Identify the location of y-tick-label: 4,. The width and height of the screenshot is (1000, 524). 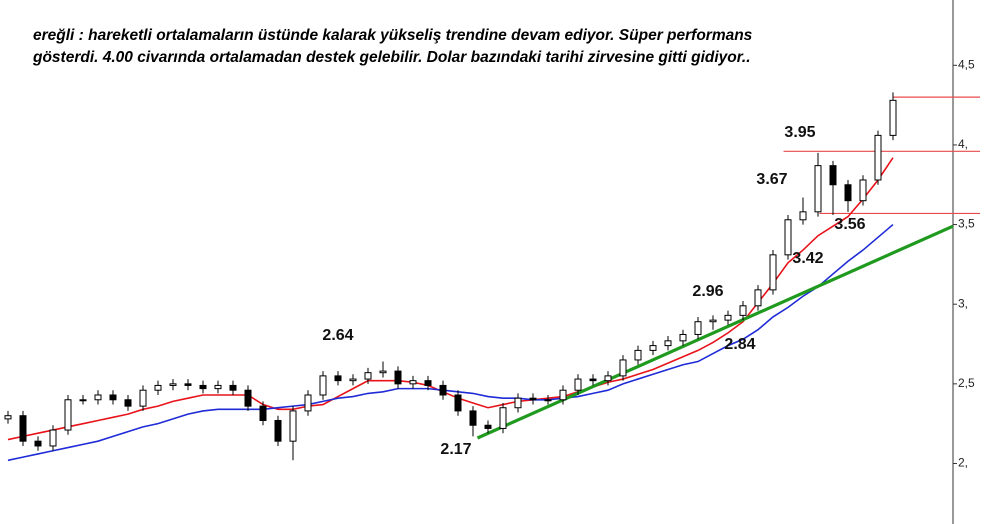
(963, 144).